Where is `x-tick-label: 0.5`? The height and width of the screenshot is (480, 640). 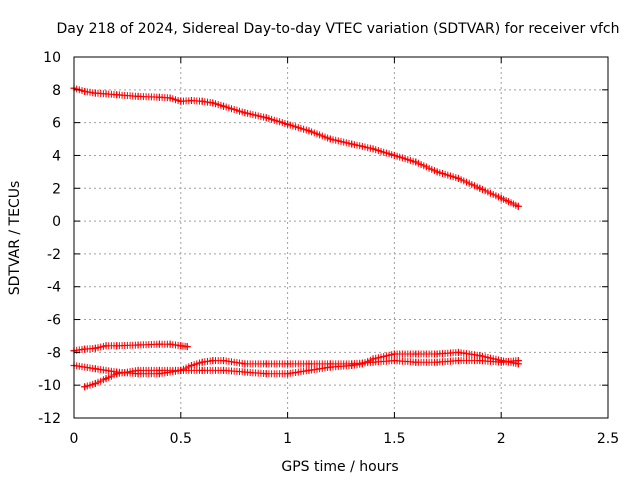
x-tick-label: 0.5 is located at coordinates (181, 439).